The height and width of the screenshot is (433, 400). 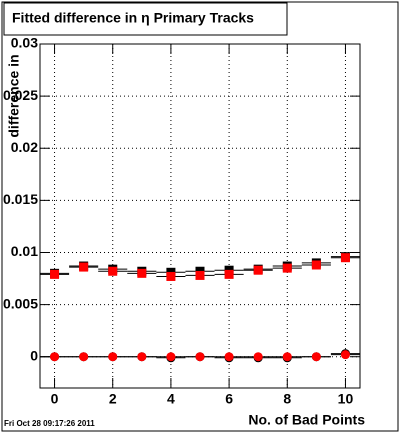 What do you see at coordinates (49, 423) in the screenshot?
I see `timestamp: Fri Oct 28 09:17:26 2011` at bounding box center [49, 423].